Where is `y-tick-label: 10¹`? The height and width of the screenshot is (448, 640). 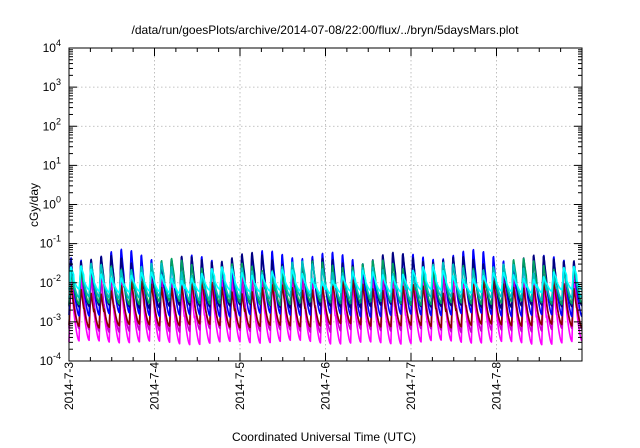
y-tick-label: 10¹ is located at coordinates (52, 163).